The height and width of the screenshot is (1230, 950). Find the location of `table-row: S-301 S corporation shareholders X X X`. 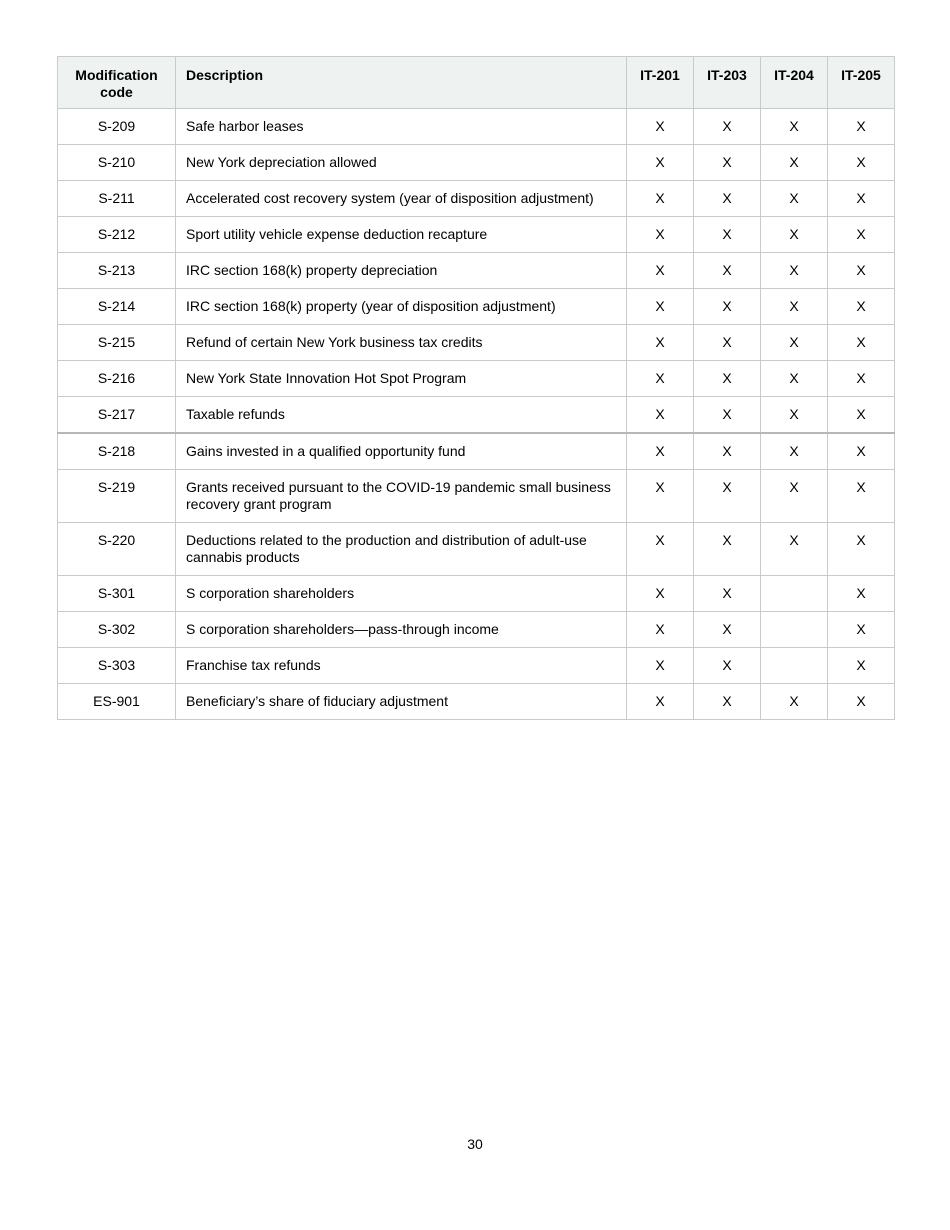

table-row: S-301 S corporation shareholders X X X is located at coordinates (476, 593).